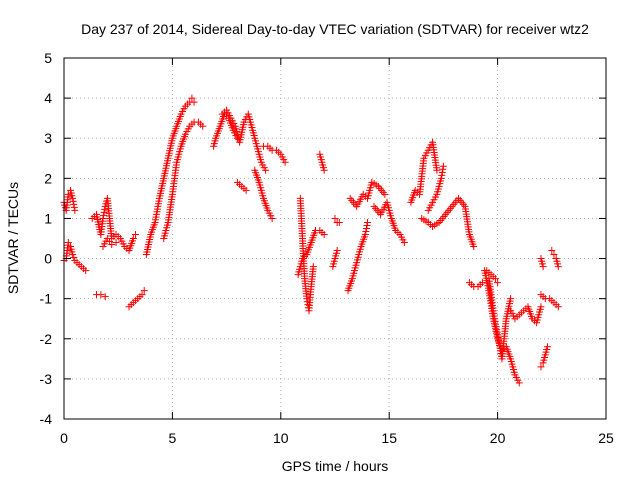 The image size is (640, 480). I want to click on x-tick-label: 20, so click(498, 438).